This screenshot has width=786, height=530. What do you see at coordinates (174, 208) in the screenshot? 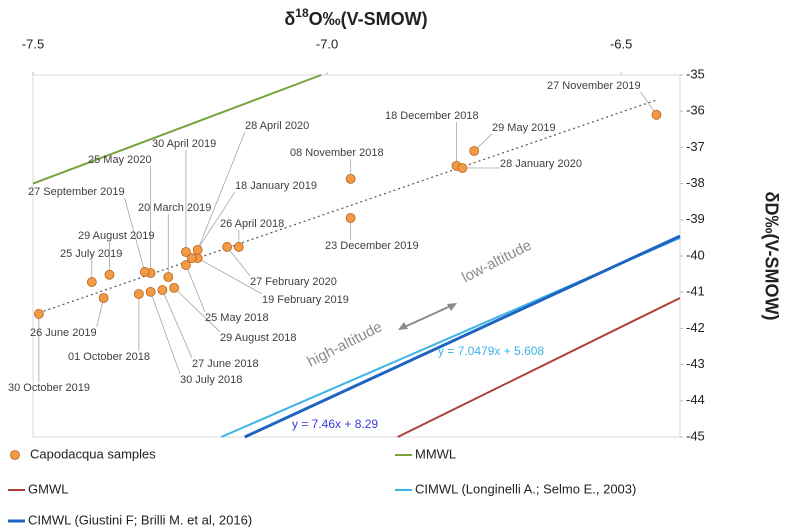
I see `point-label: 20 March 2019` at bounding box center [174, 208].